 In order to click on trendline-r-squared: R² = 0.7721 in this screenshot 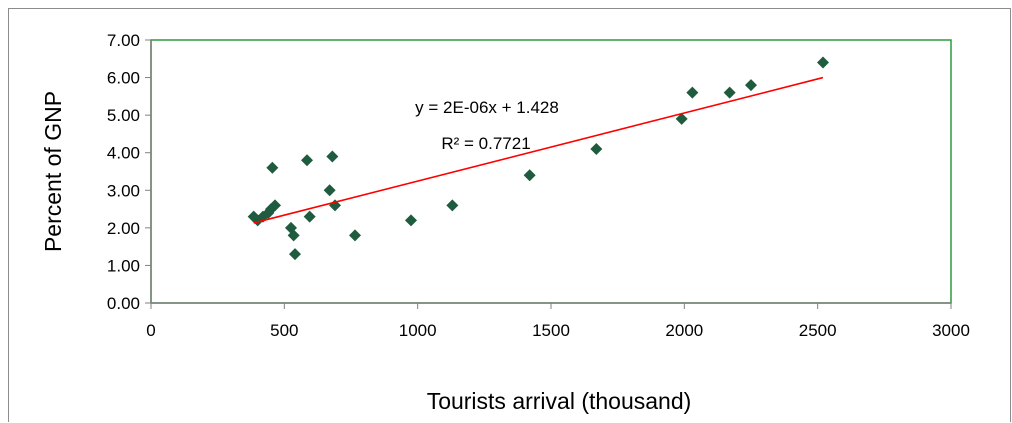, I will do `click(485, 143)`.